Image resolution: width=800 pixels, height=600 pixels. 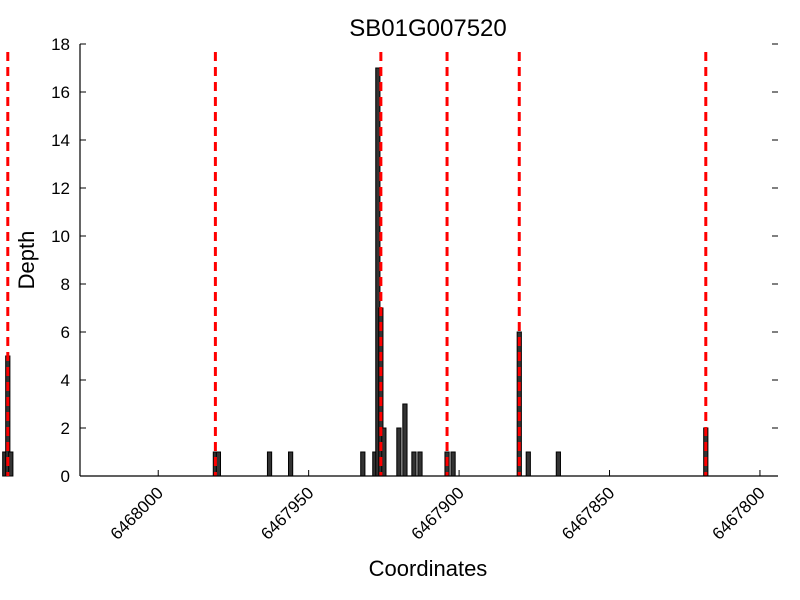 What do you see at coordinates (65, 380) in the screenshot?
I see `y-tick-label-2: 4` at bounding box center [65, 380].